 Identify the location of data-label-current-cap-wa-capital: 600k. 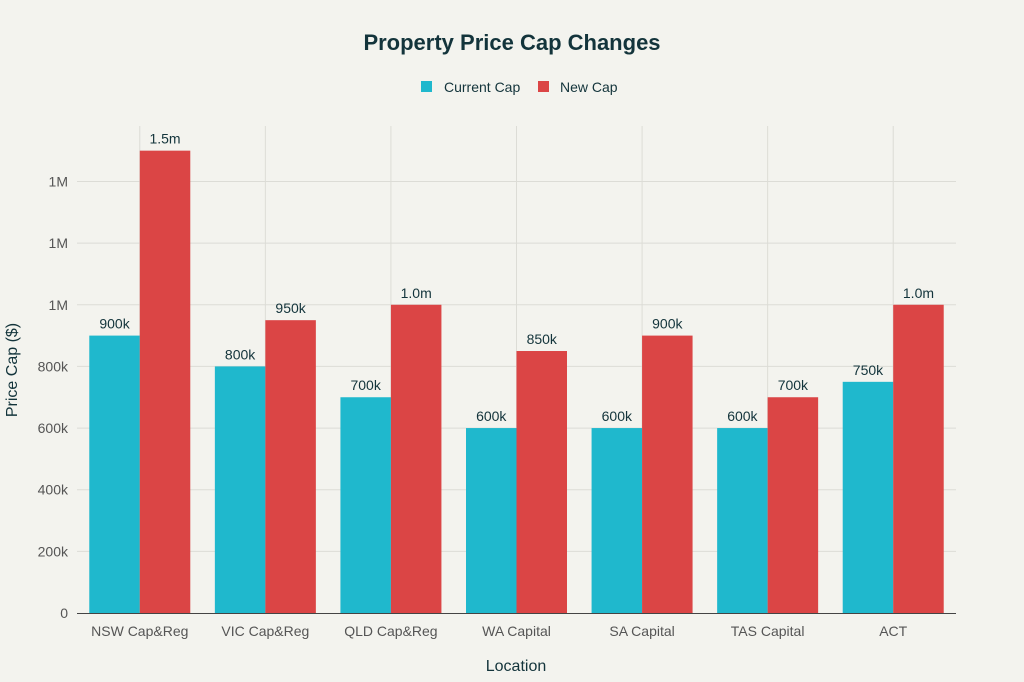
(491, 416).